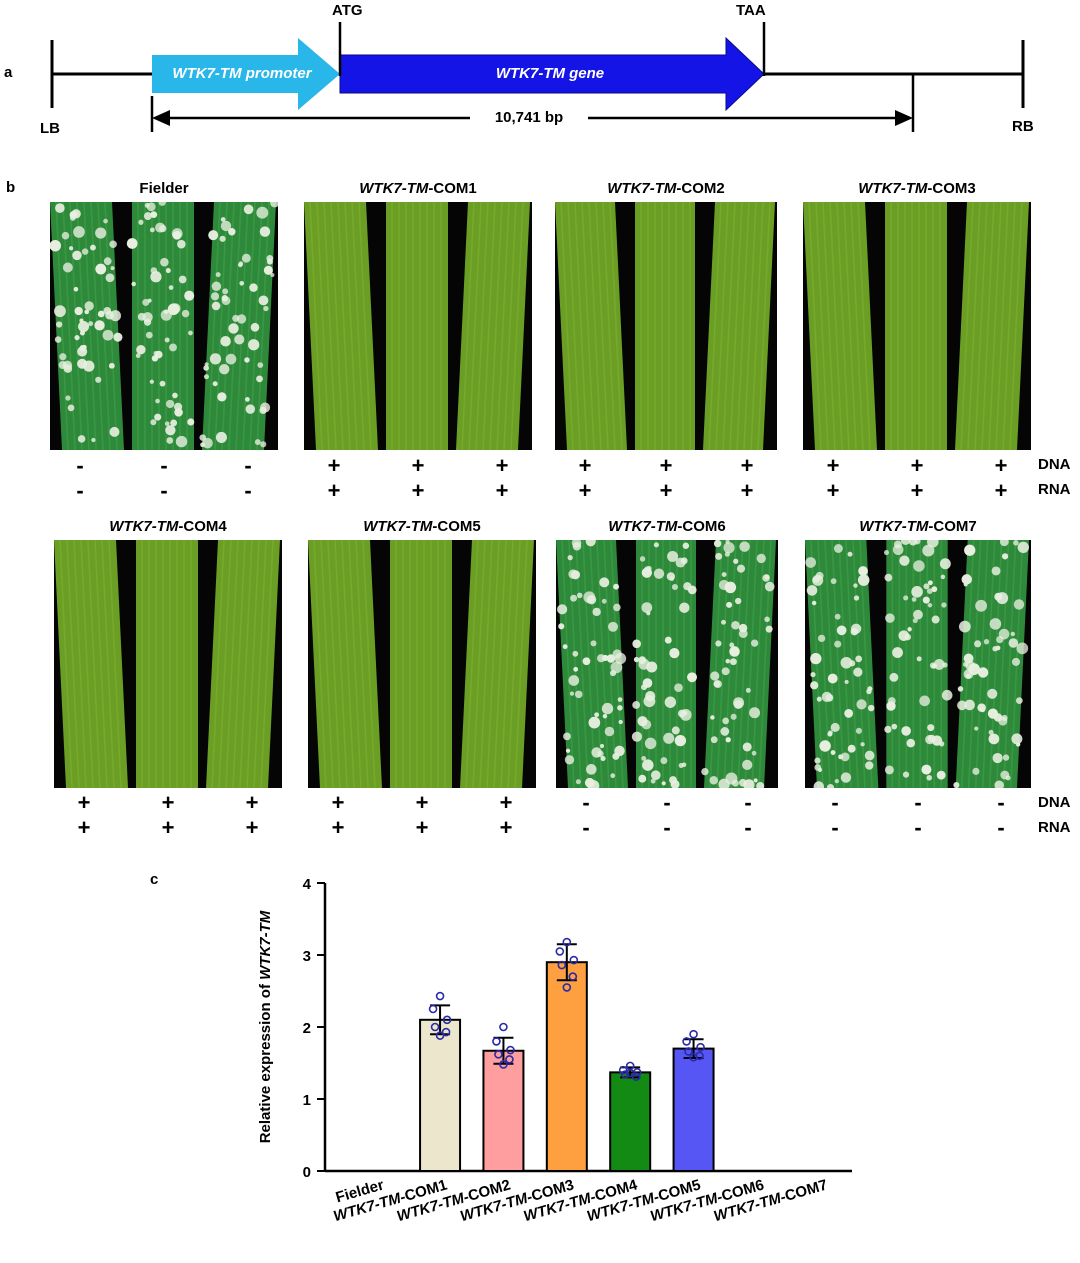  I want to click on length-arrowhead-right, so click(904, 118).